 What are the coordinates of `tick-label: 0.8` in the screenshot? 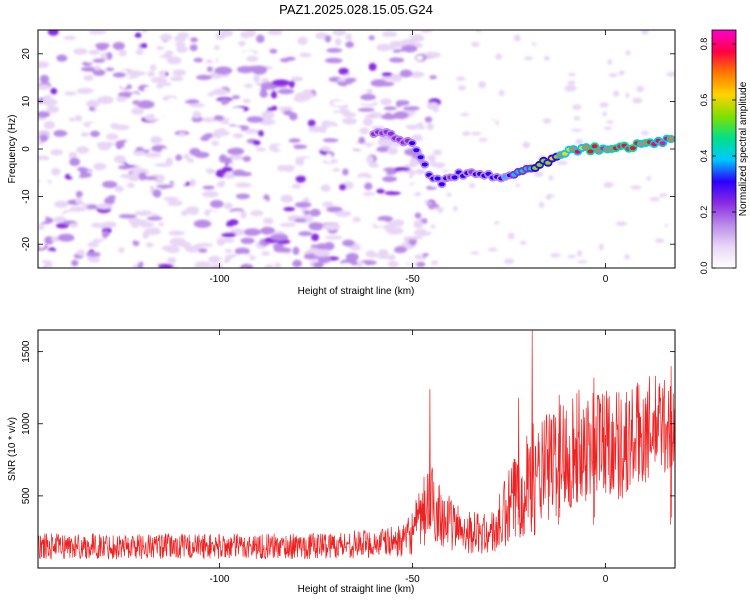 It's located at (704, 44).